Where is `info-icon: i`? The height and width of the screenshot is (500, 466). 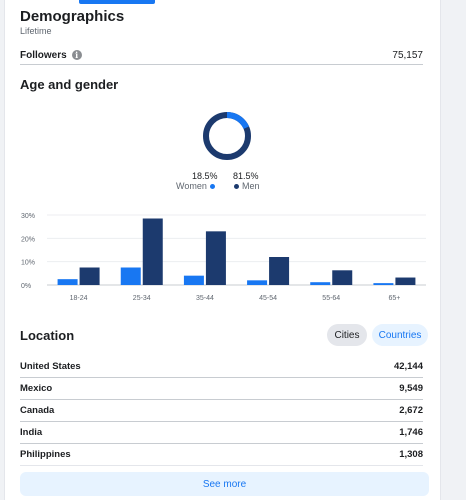 info-icon: i is located at coordinates (76, 55).